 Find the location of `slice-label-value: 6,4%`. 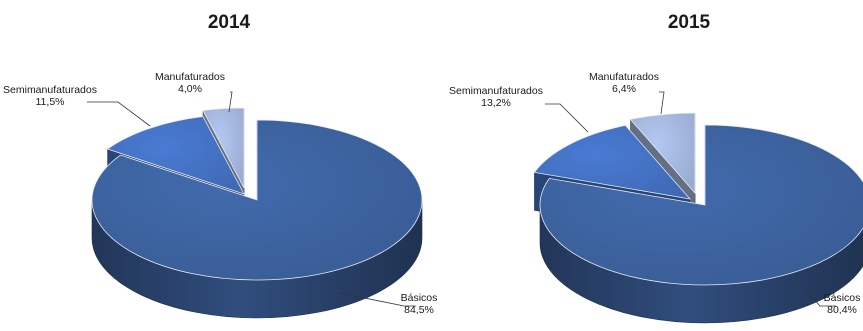

slice-label-value: 6,4% is located at coordinates (624, 89).